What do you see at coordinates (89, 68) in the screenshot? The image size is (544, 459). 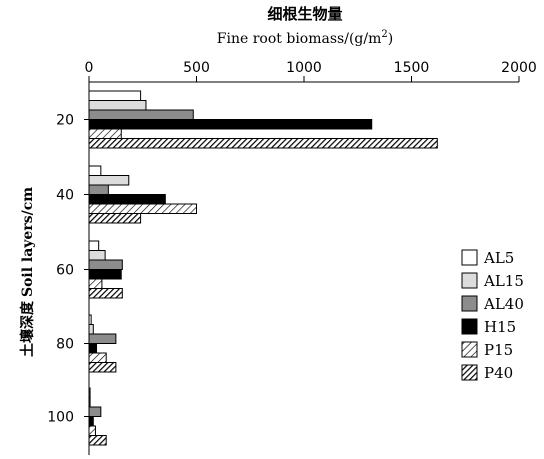 I see `x-tick-label: 0` at bounding box center [89, 68].